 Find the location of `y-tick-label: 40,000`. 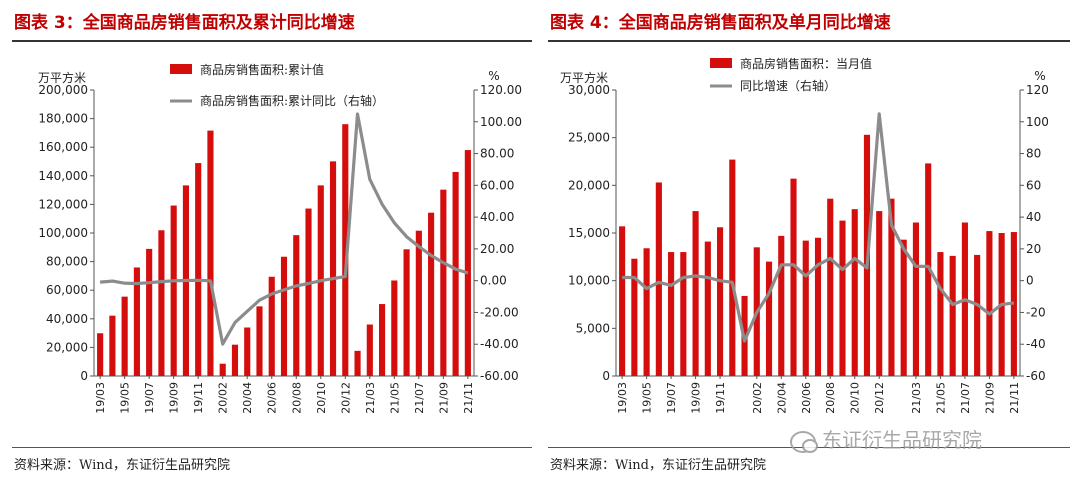

y-tick-label: 40,000 is located at coordinates (67, 319).